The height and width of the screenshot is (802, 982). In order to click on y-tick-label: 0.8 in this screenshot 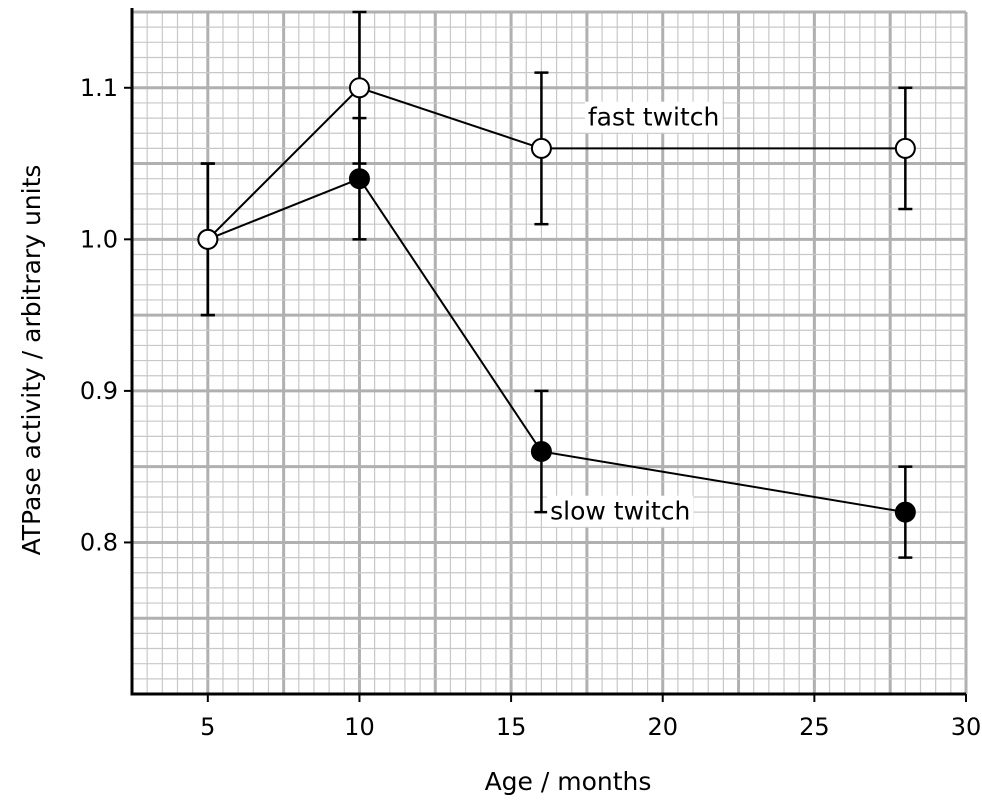, I will do `click(99, 542)`.